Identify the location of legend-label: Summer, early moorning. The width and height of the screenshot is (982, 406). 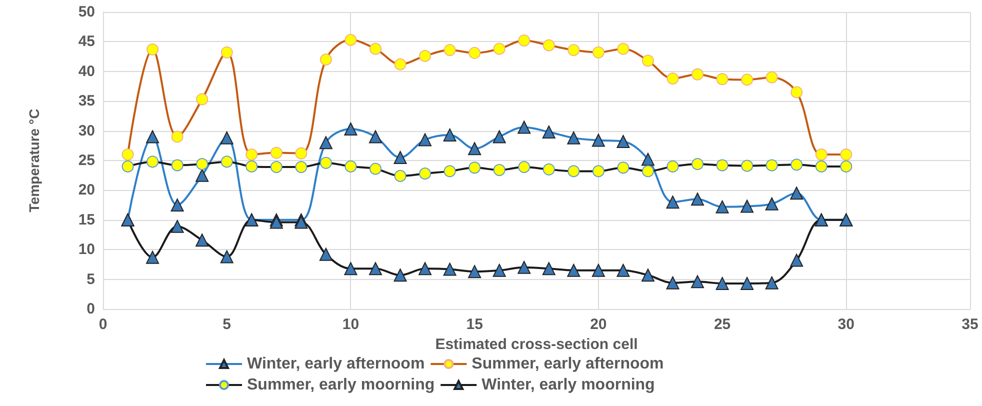
(341, 385).